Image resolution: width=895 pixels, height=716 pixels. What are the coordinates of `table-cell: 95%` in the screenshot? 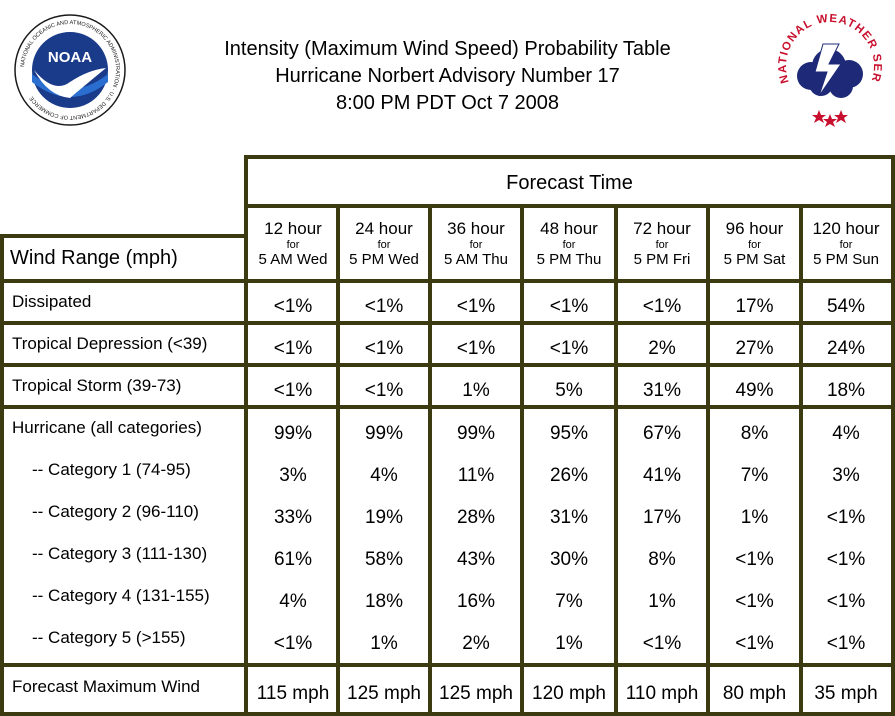 It's located at (569, 433).